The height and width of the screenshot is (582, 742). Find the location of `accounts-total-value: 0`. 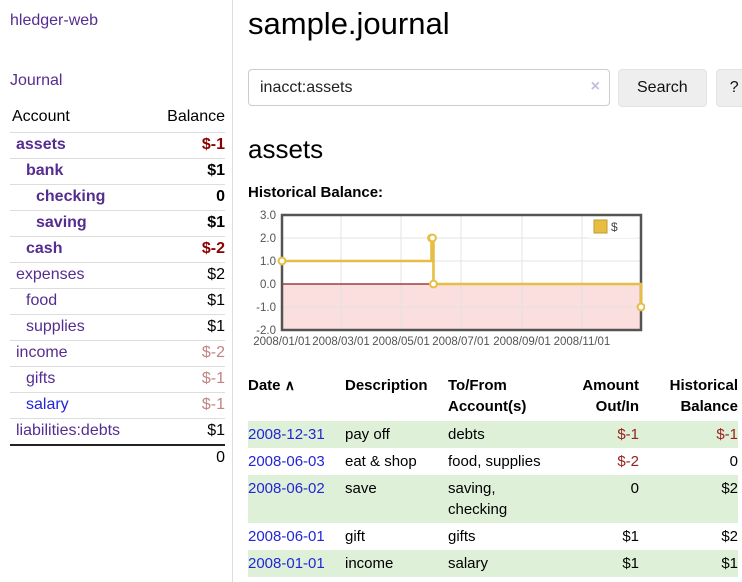

accounts-total-value: 0 is located at coordinates (187, 457).